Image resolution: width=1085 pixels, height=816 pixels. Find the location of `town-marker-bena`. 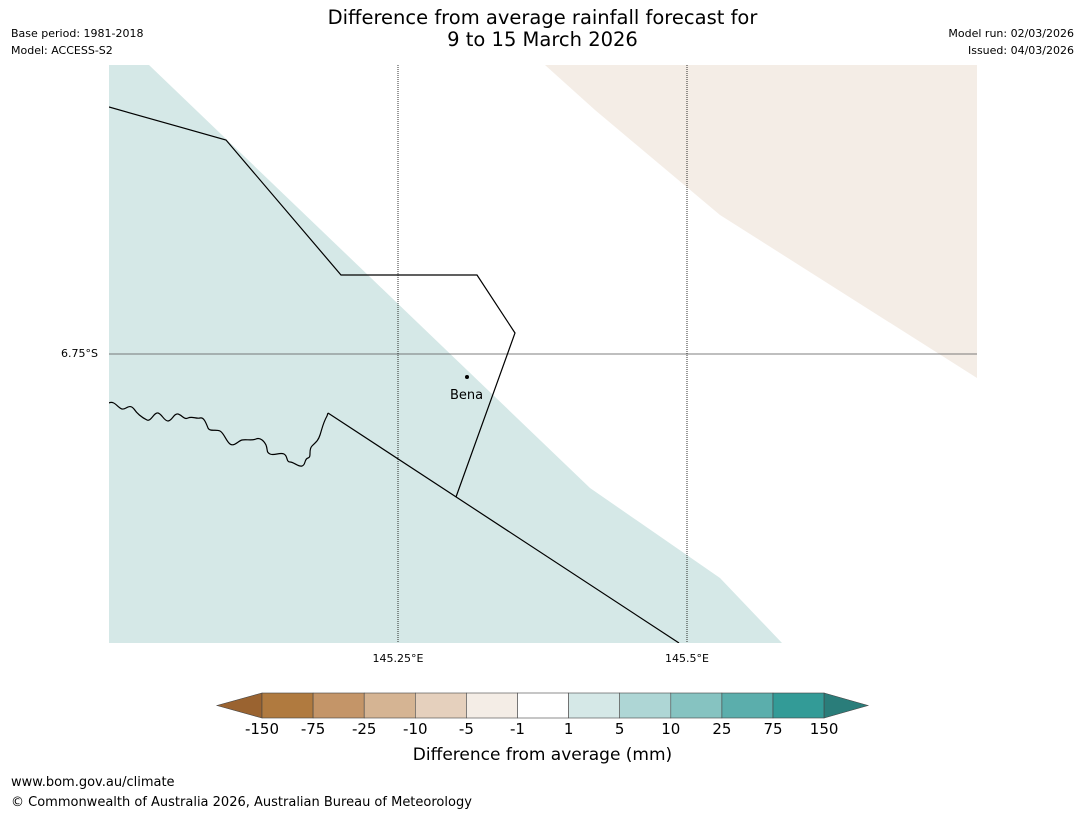

town-marker-bena is located at coordinates (467, 377).